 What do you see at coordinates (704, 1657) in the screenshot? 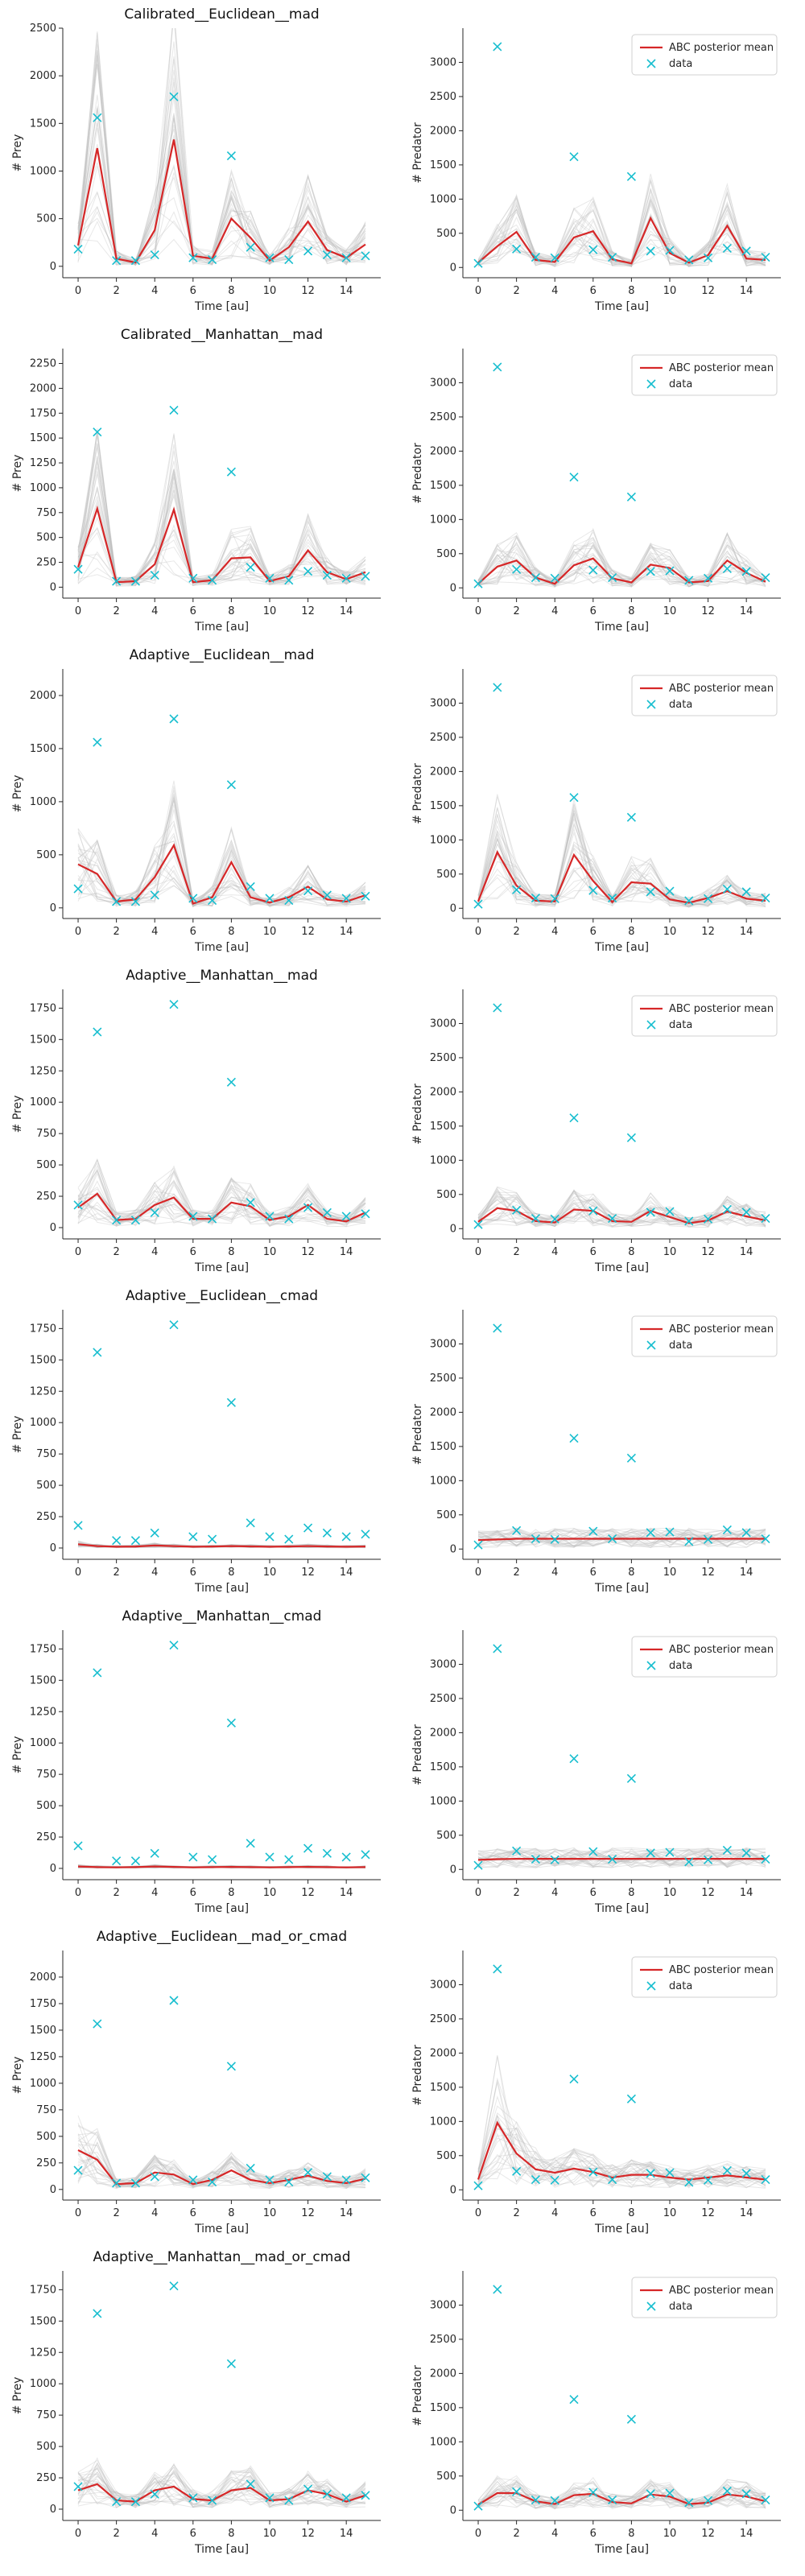
I see `legend-box` at bounding box center [704, 1657].